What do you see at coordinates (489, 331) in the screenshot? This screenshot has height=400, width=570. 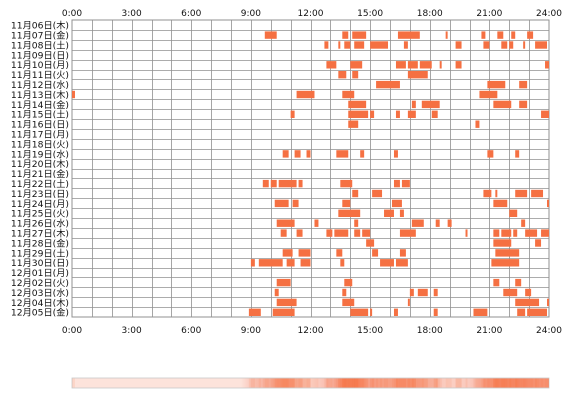 I see `x-tick-label-bottom: 21:00` at bounding box center [489, 331].